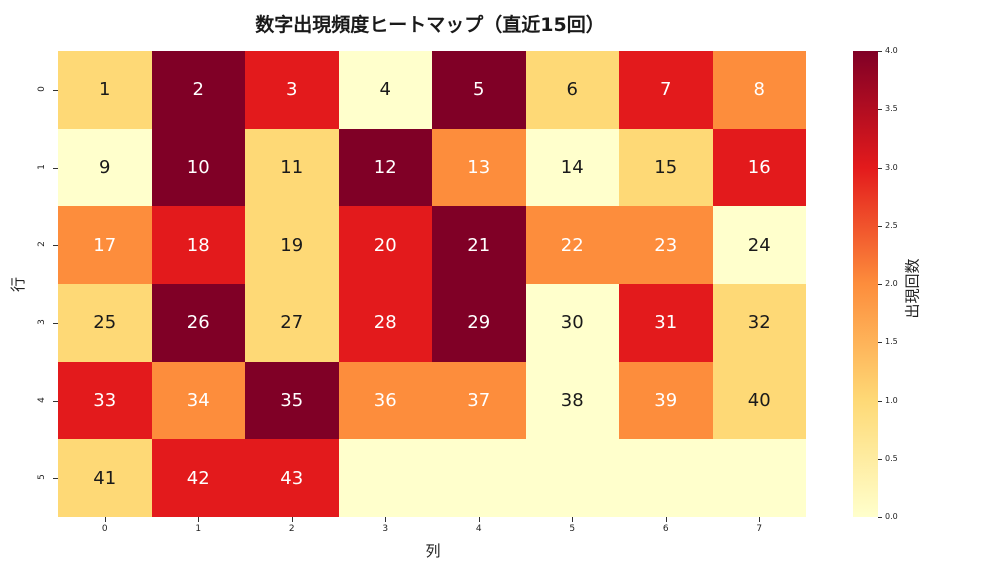 This screenshot has height=576, width=1008. What do you see at coordinates (478, 529) in the screenshot?
I see `x-tick-label: 4` at bounding box center [478, 529].